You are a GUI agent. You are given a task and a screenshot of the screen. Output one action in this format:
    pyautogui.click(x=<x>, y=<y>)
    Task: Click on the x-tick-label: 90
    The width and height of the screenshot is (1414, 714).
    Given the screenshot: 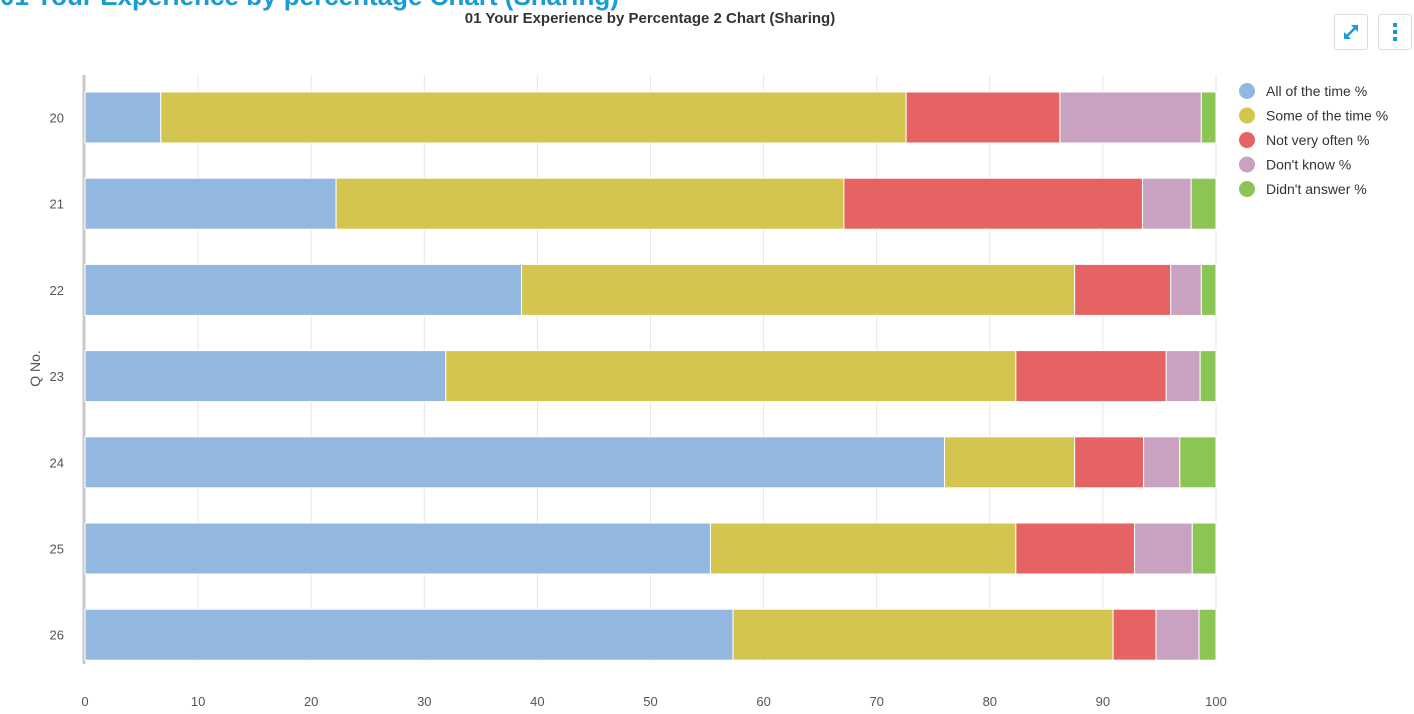 What is the action you would take?
    pyautogui.click(x=1103, y=701)
    